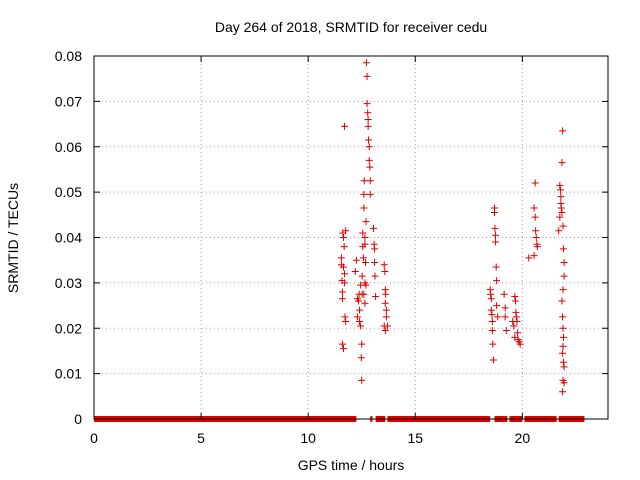 This screenshot has height=480, width=640. I want to click on x-tick-label: 10, so click(308, 438).